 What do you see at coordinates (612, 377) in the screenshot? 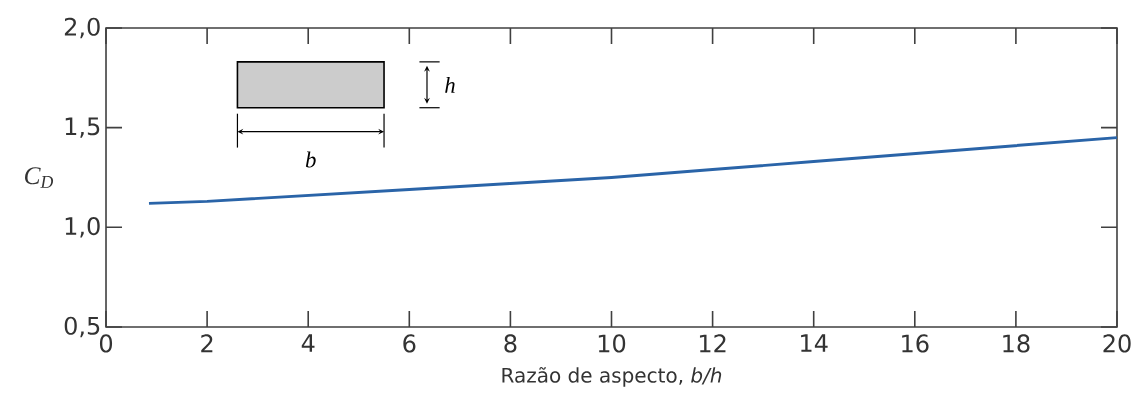
I see `x-axis-title: Razão de aspecto, b/h` at bounding box center [612, 377].